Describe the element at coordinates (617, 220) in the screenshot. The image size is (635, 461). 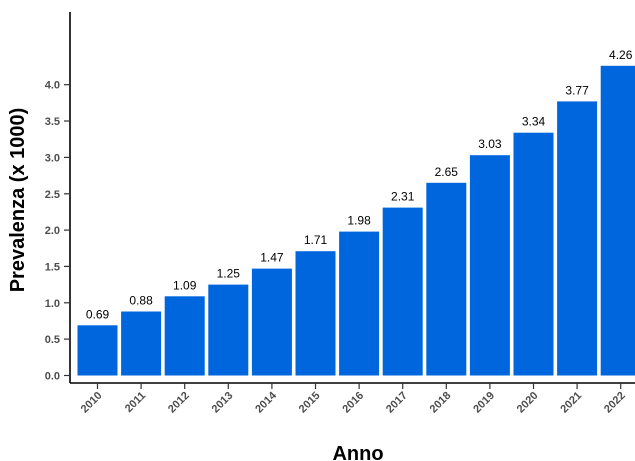
I see `bar-2022` at that location.